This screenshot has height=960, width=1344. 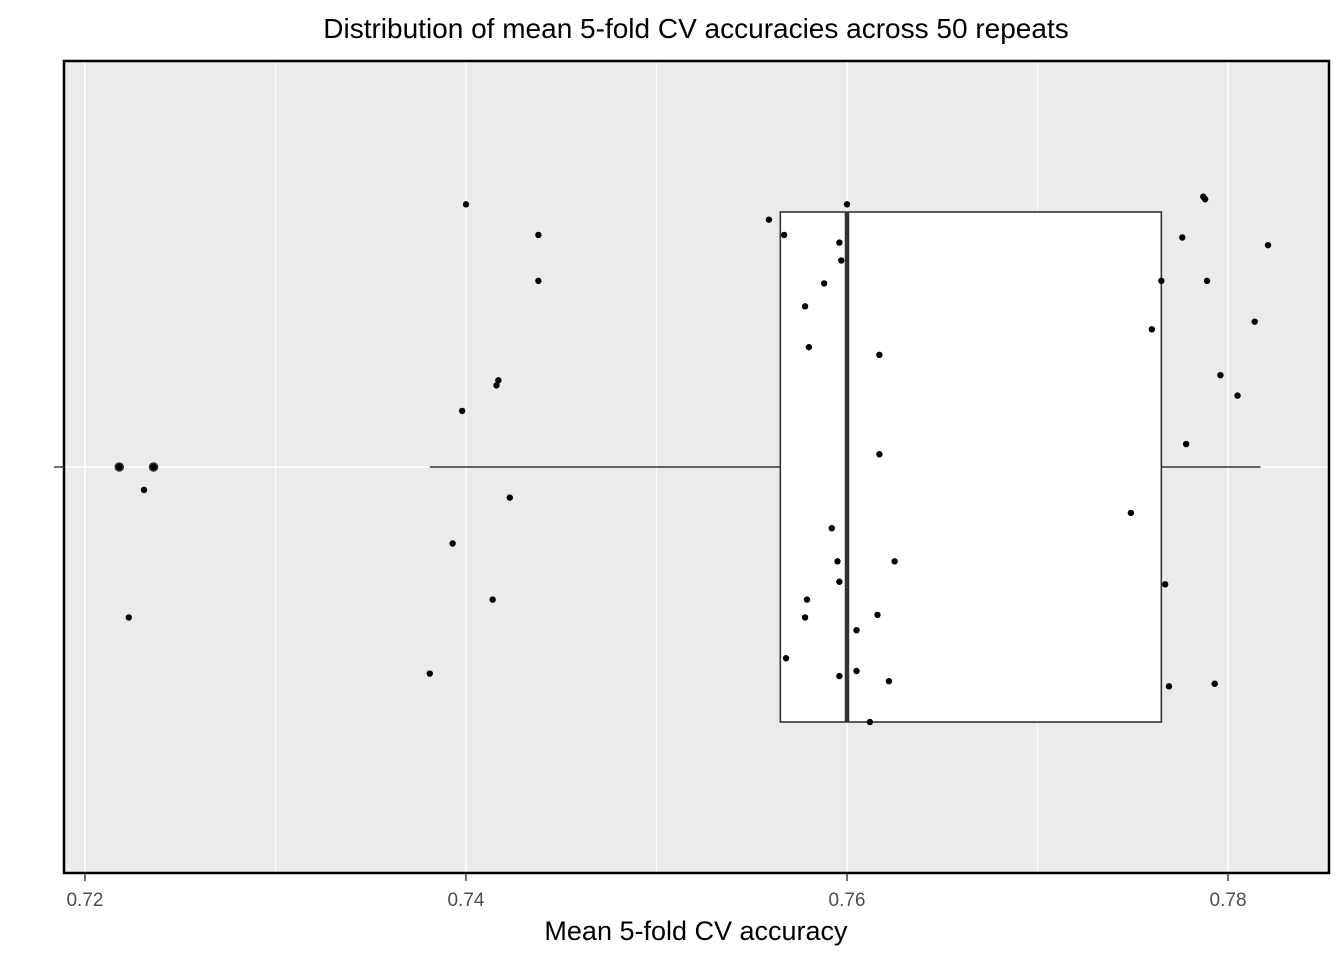 I want to click on x-tick-label: 0.72, so click(x=84, y=900).